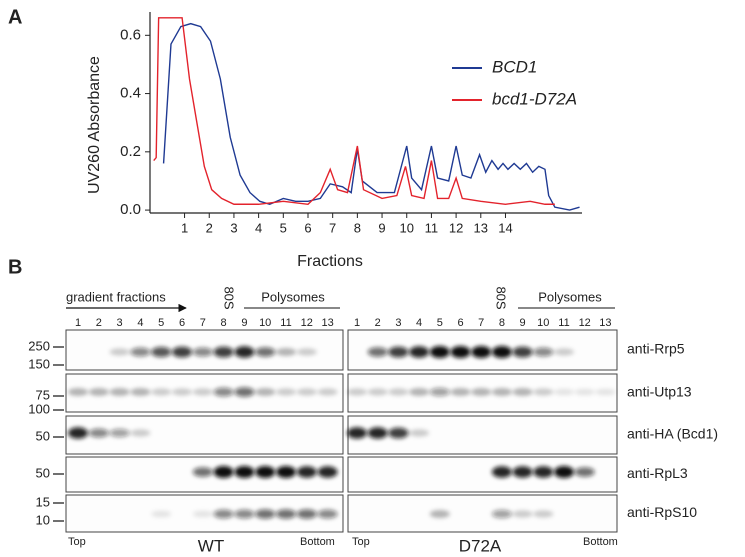 This screenshot has height=557, width=745. I want to click on antibody-label: anti-RpL3, so click(657, 473).